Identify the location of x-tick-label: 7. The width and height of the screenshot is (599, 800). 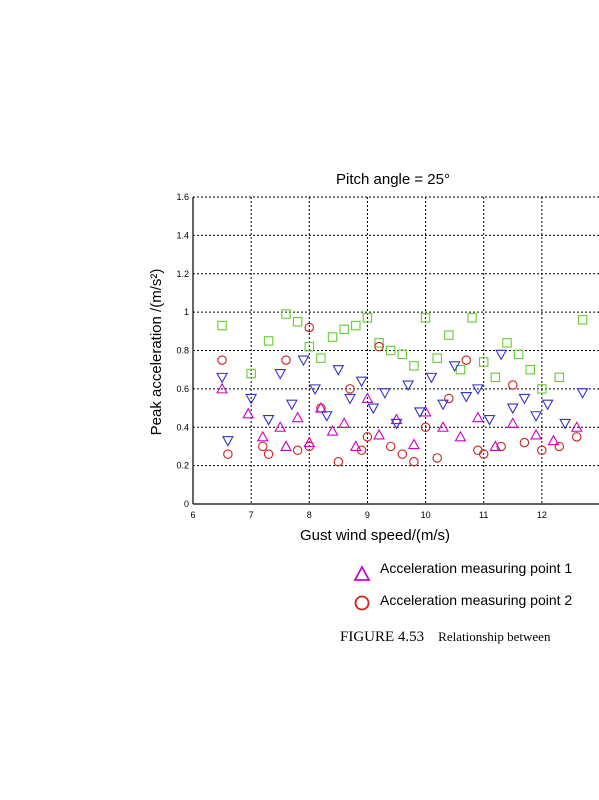
(251, 515).